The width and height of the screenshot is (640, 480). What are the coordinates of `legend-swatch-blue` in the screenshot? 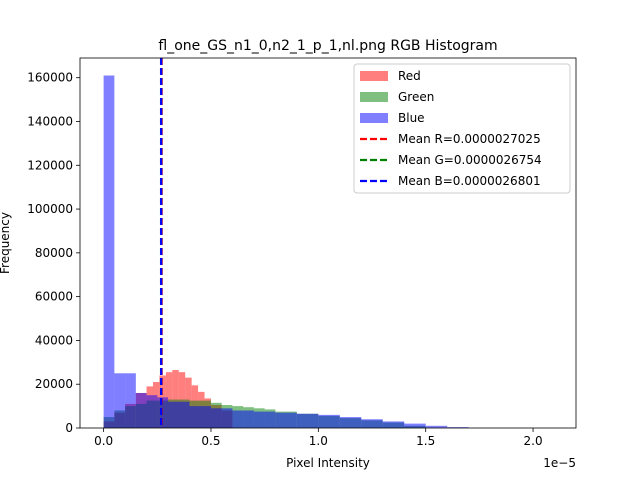 It's located at (374, 118).